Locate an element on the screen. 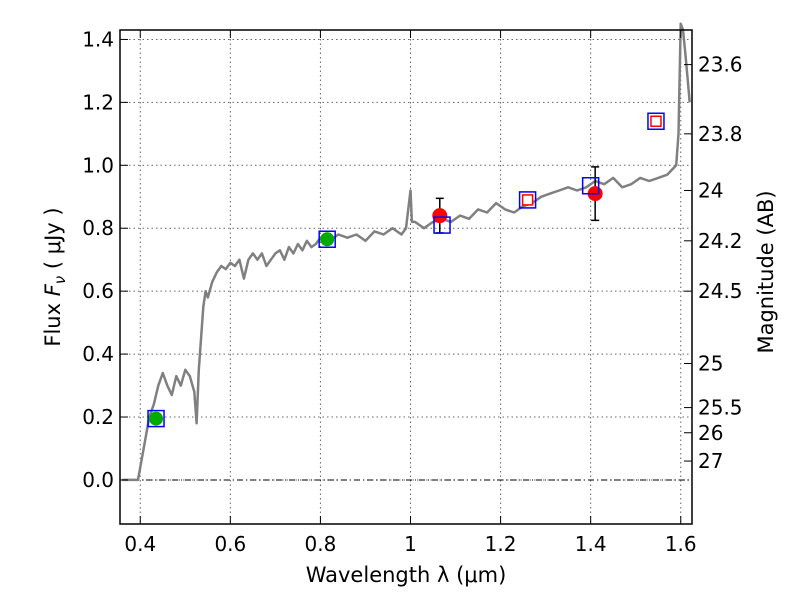 Image resolution: width=800 pixels, height=600 pixels. right-tick-label: 24 is located at coordinates (710, 190).